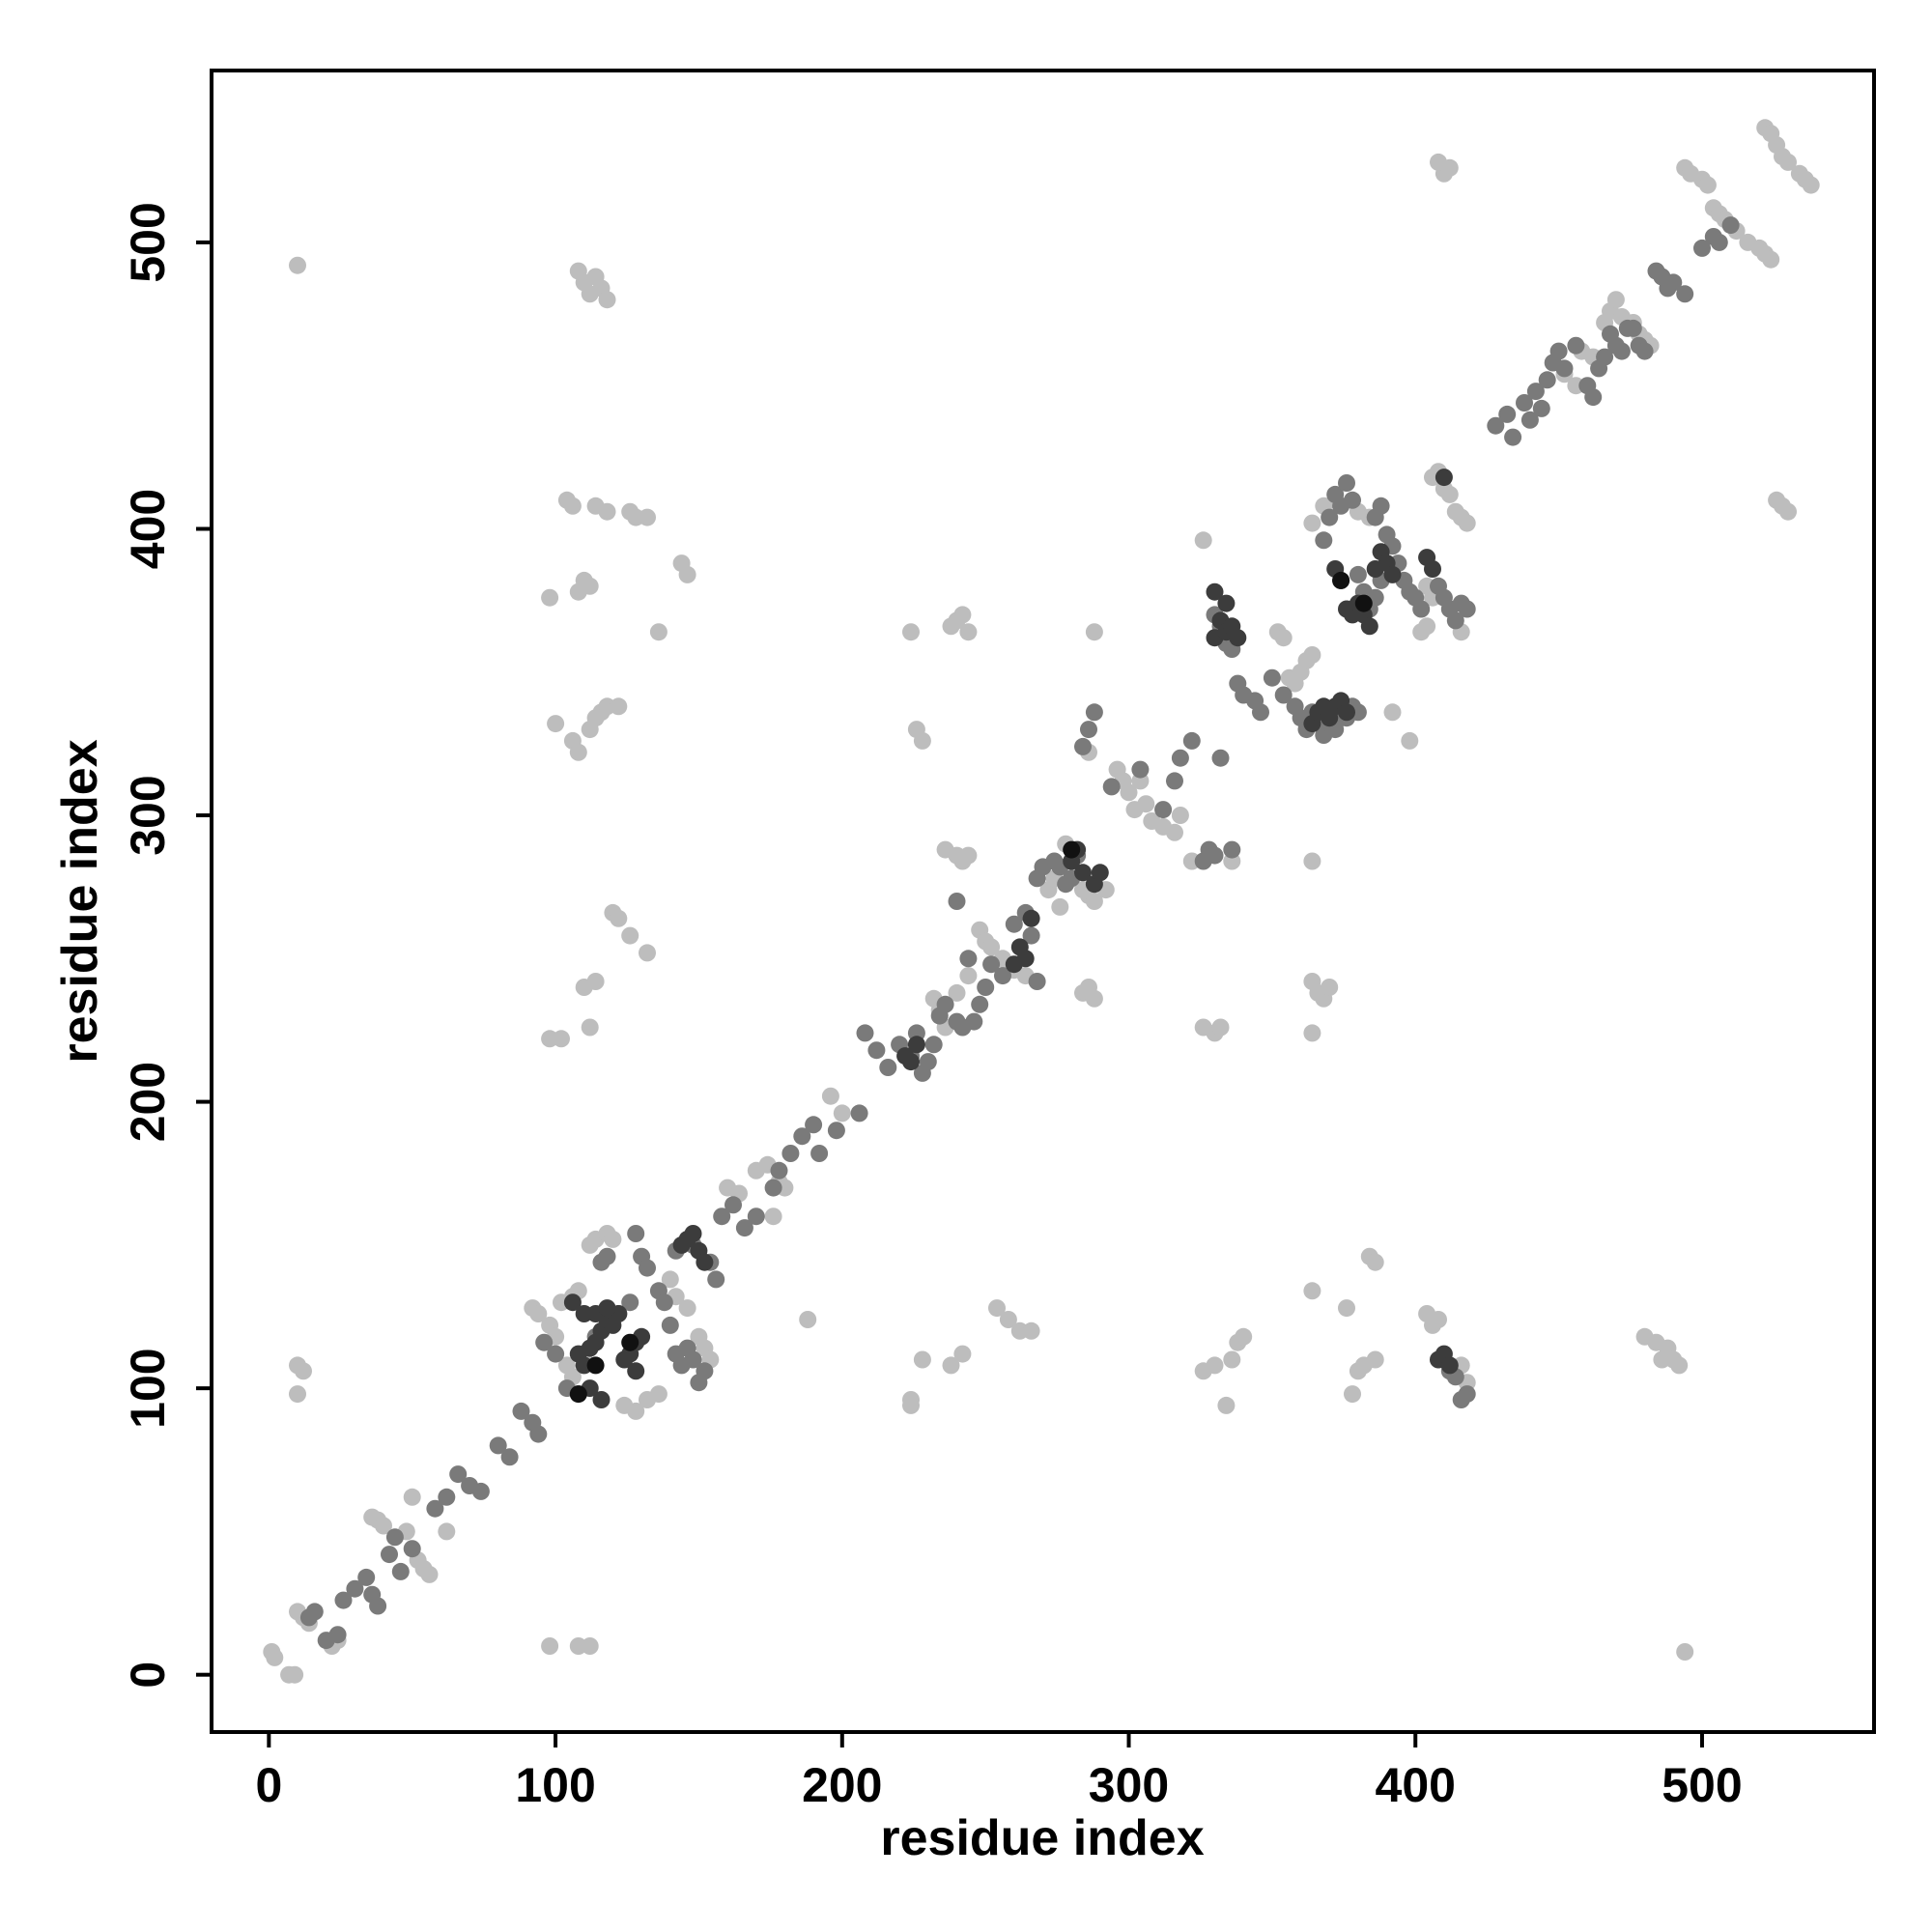  I want to click on y-tick-label: 100, so click(148, 1388).